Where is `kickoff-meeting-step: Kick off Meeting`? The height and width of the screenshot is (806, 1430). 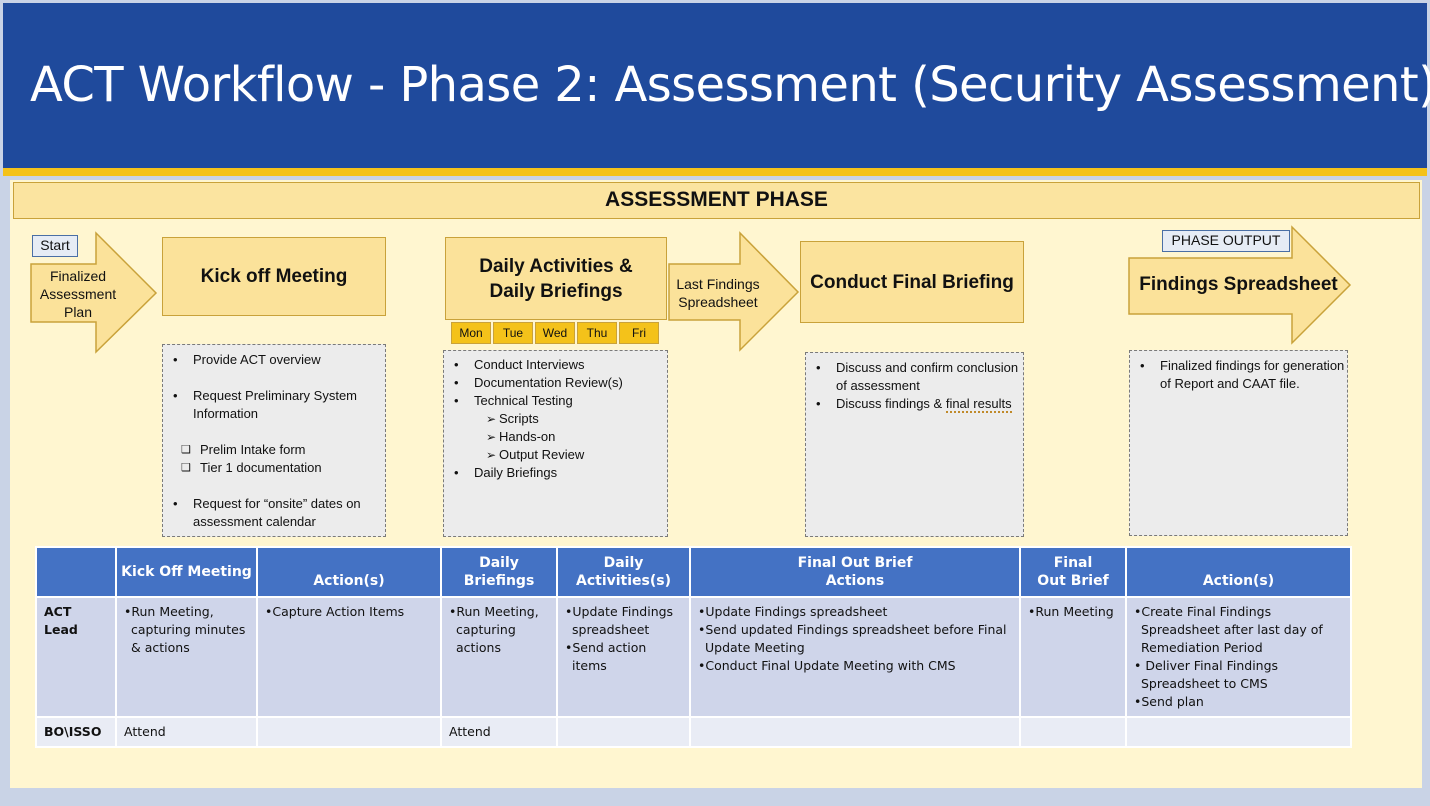 kickoff-meeting-step: Kick off Meeting is located at coordinates (274, 276).